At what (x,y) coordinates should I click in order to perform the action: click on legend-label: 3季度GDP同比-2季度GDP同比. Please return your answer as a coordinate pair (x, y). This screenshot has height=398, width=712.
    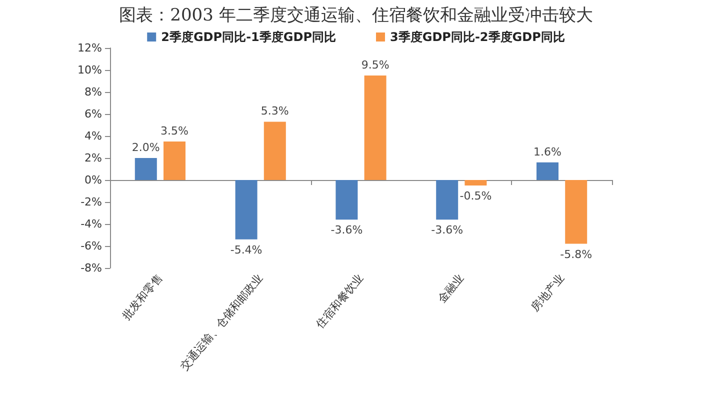
    Looking at the image, I should click on (477, 37).